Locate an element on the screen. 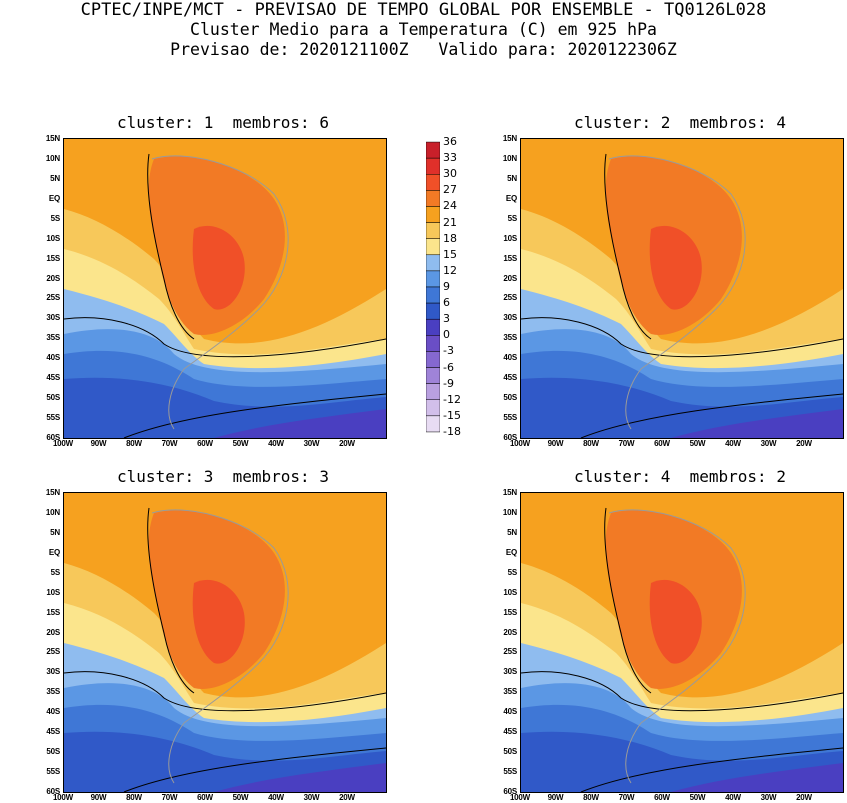 This screenshot has height=803, width=847. colorbar-level-label: 36 is located at coordinates (450, 142).